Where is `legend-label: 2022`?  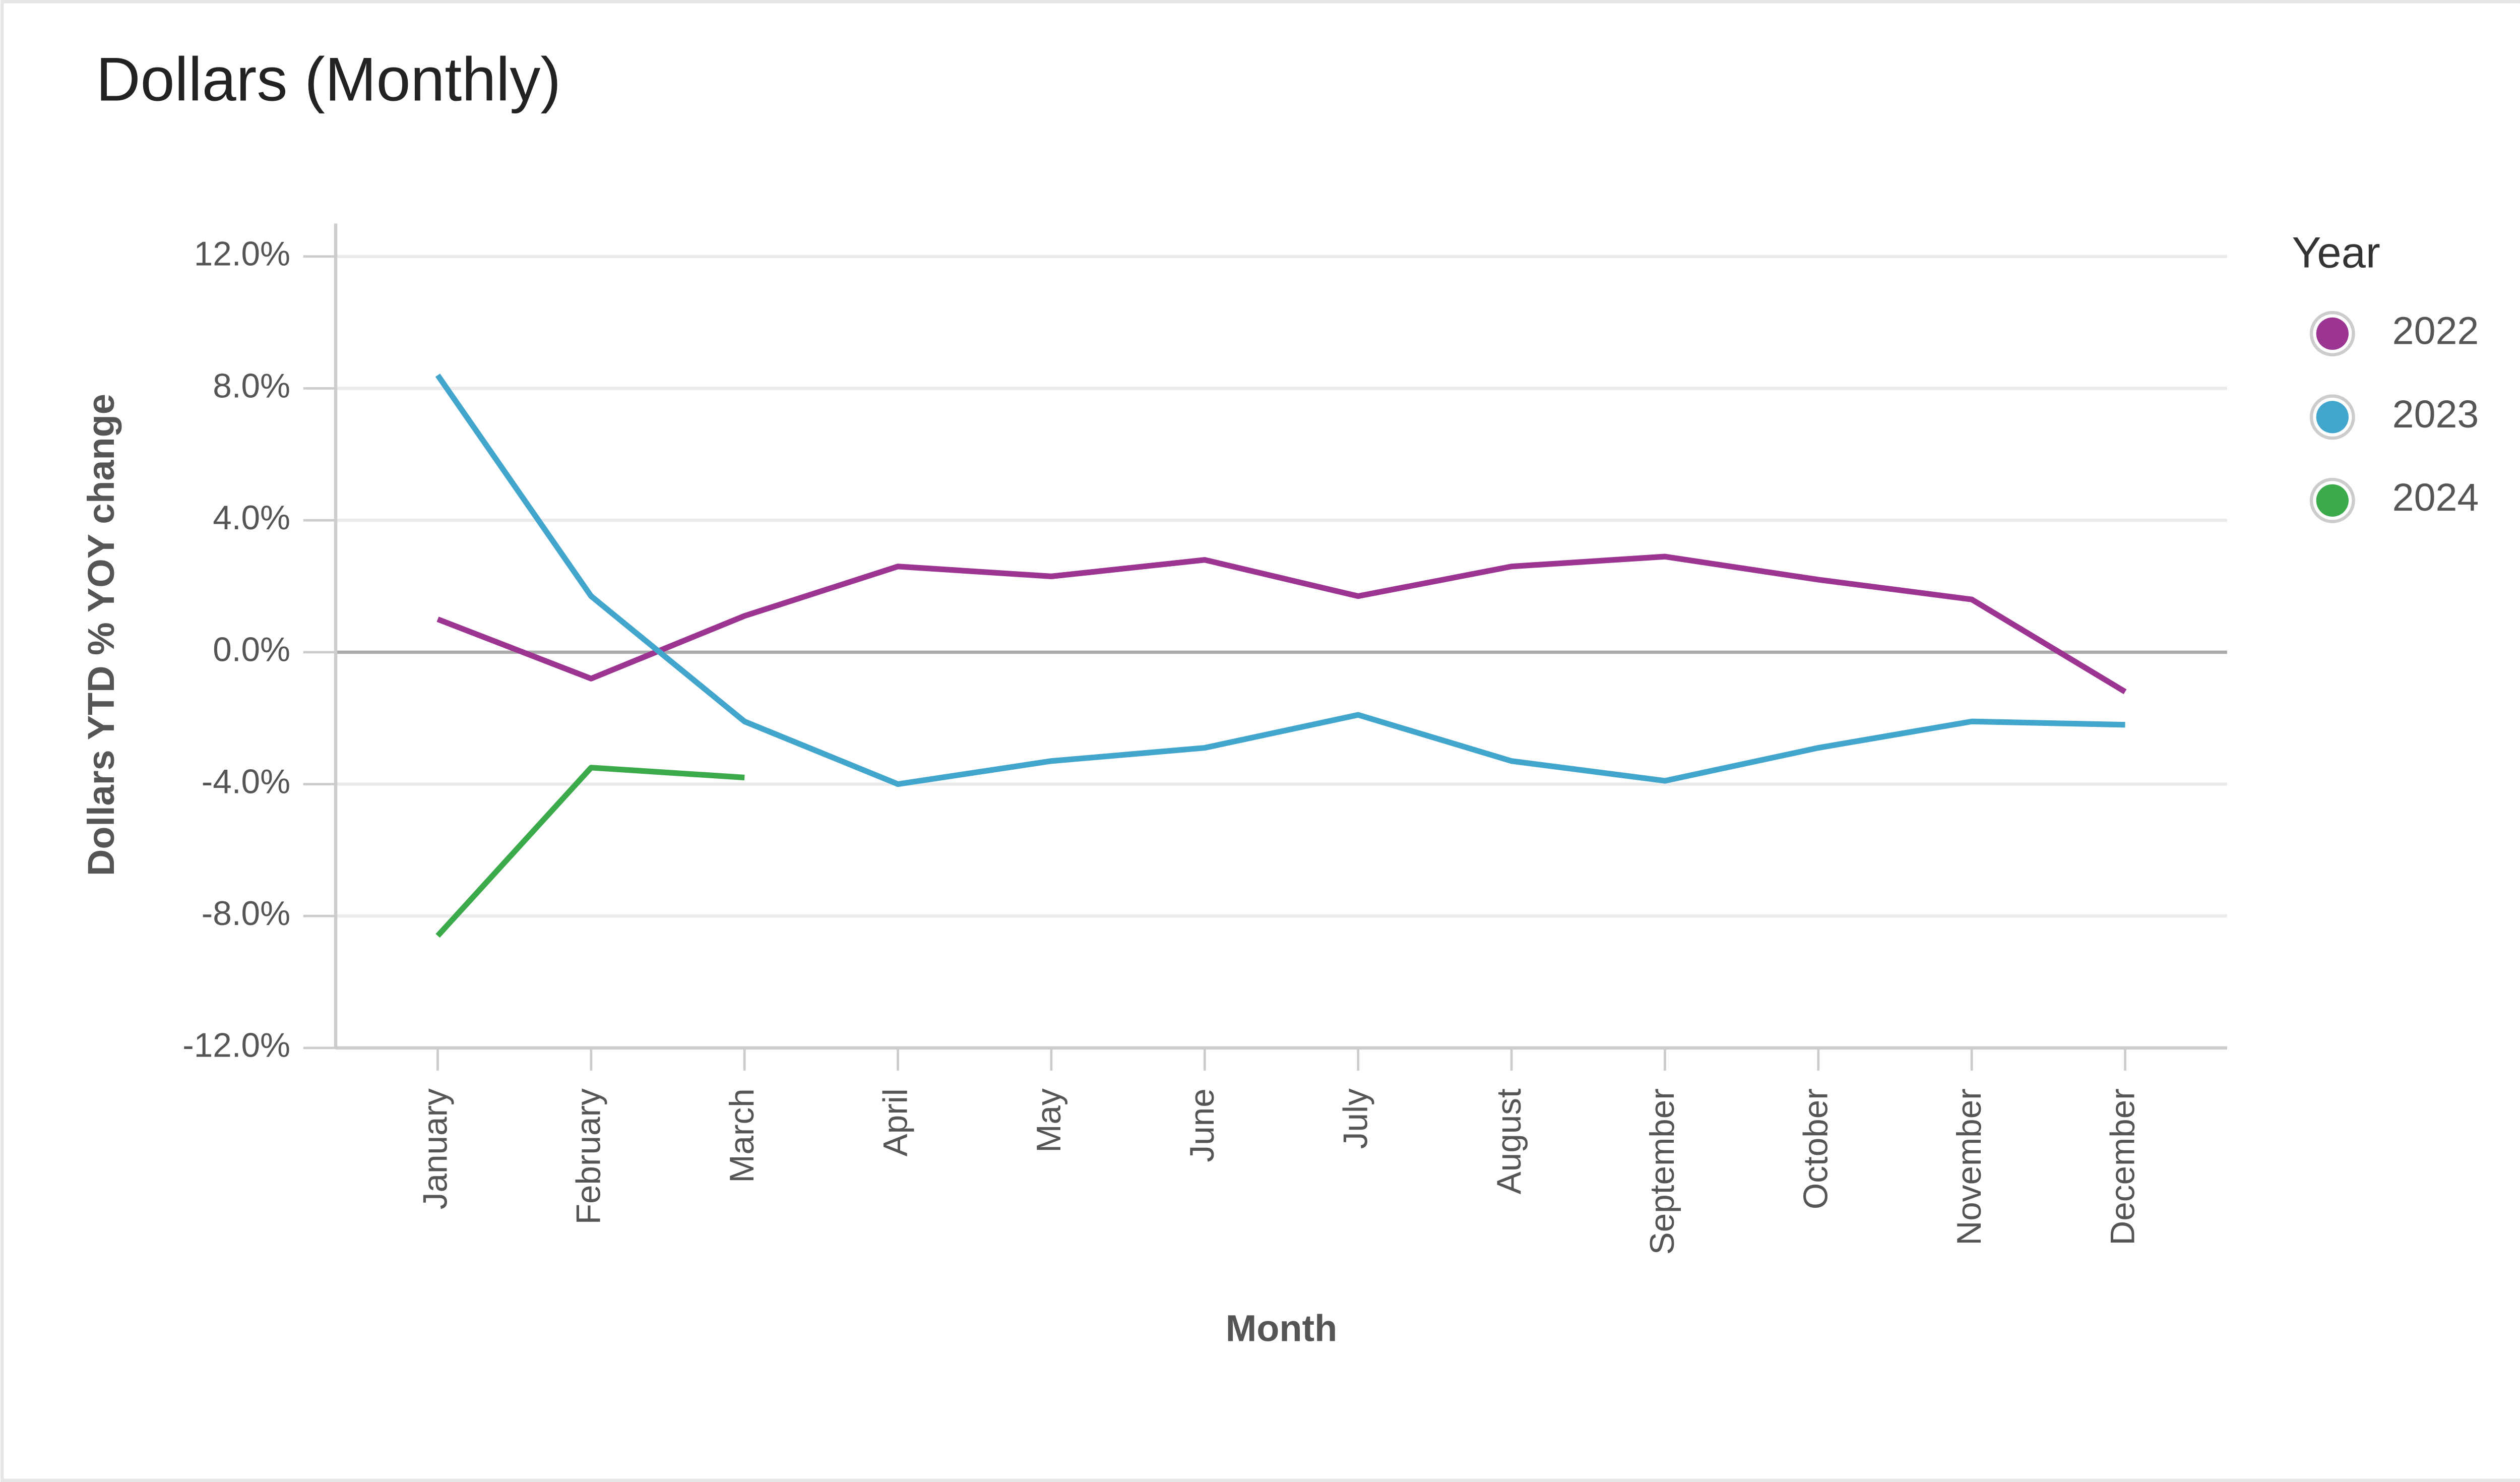 legend-label: 2022 is located at coordinates (2436, 331).